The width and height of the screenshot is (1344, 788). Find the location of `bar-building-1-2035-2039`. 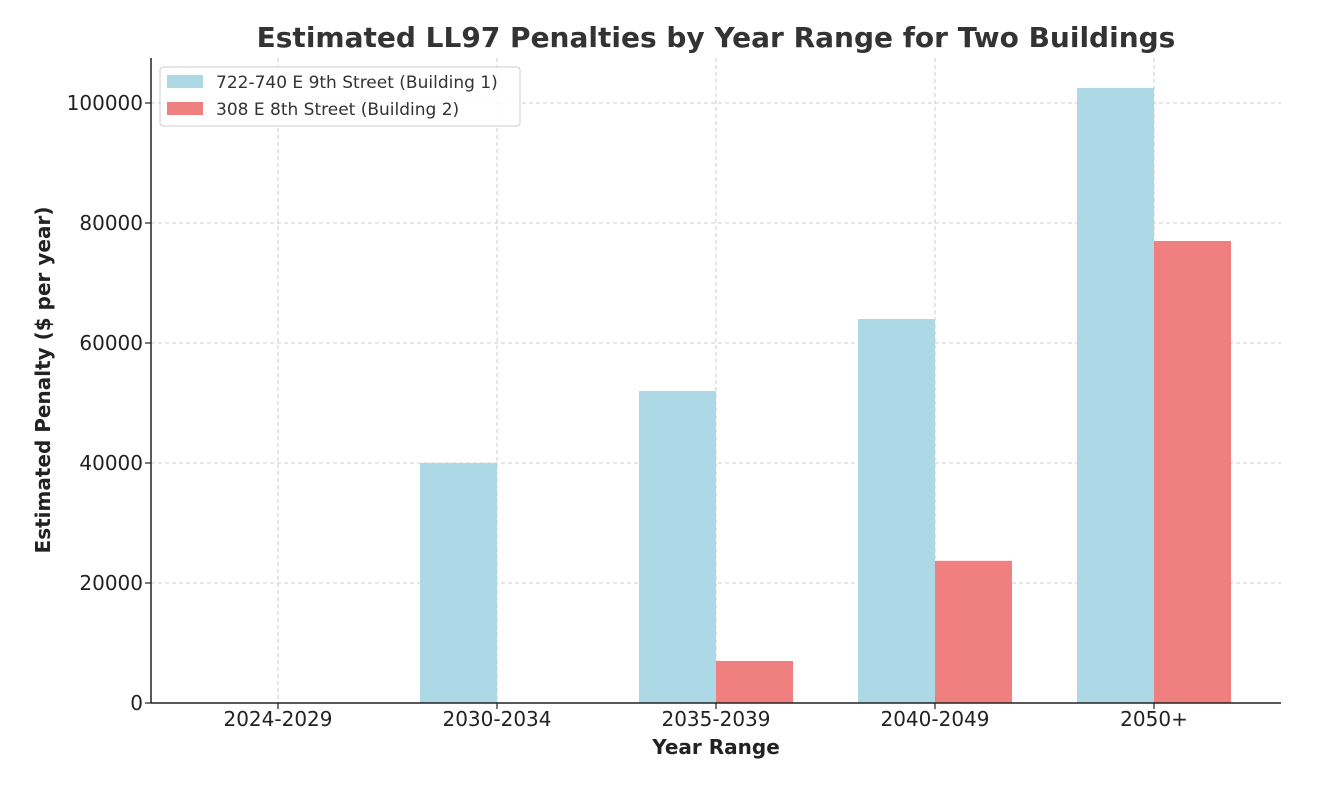

bar-building-1-2035-2039 is located at coordinates (677, 547).